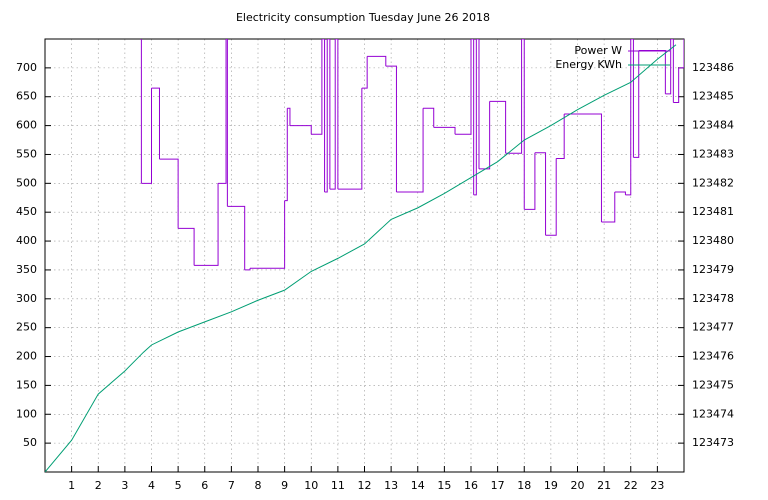  What do you see at coordinates (604, 485) in the screenshot?
I see `x-tick-label: 21` at bounding box center [604, 485].